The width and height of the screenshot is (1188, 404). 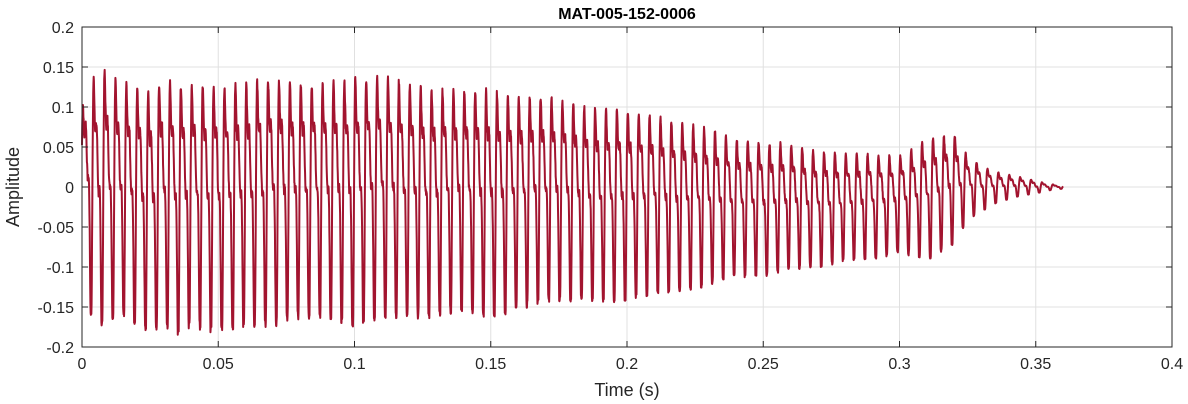 What do you see at coordinates (1035, 364) in the screenshot?
I see `x-tick-label: 0.35` at bounding box center [1035, 364].